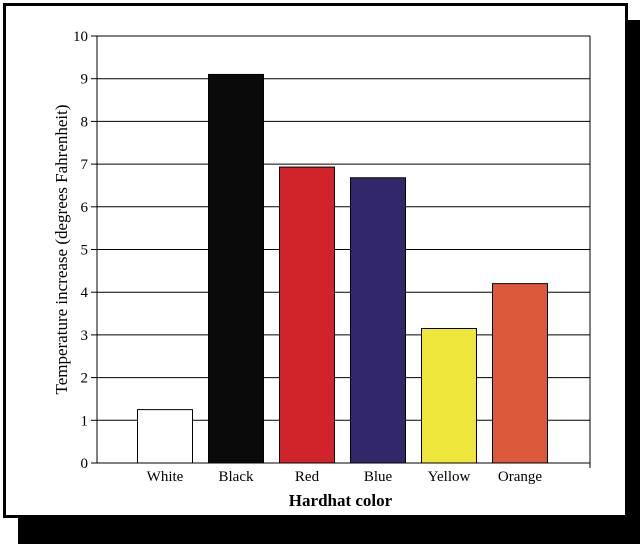  Describe the element at coordinates (307, 477) in the screenshot. I see `x-tick-label: Red` at that location.